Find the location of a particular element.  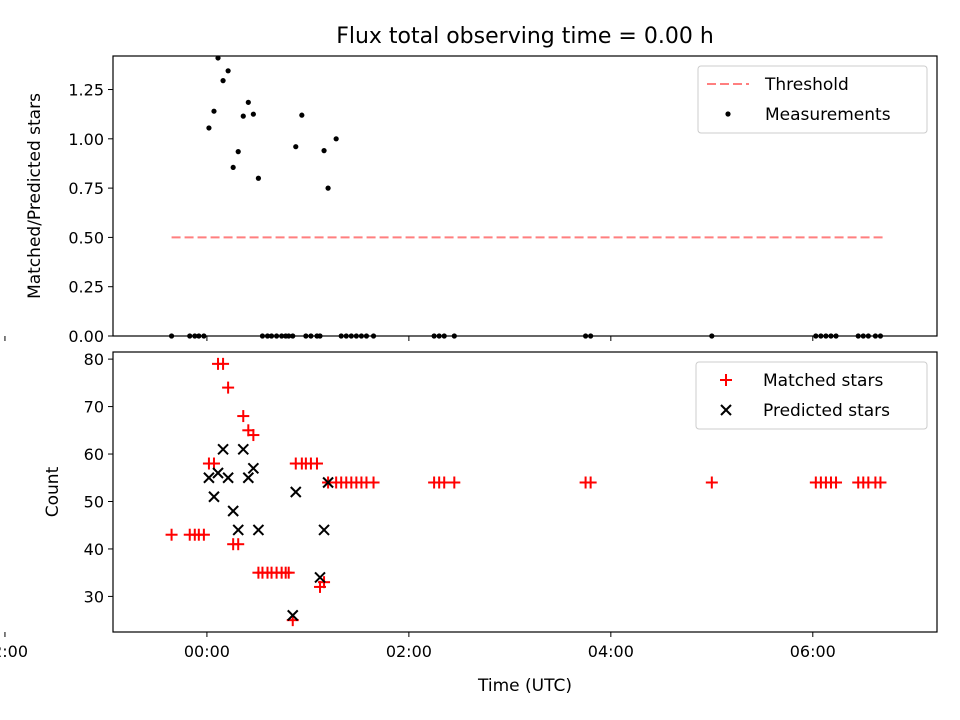

counts-y-axis: 30 40 50 60 70 80 is located at coordinates (98, 478).